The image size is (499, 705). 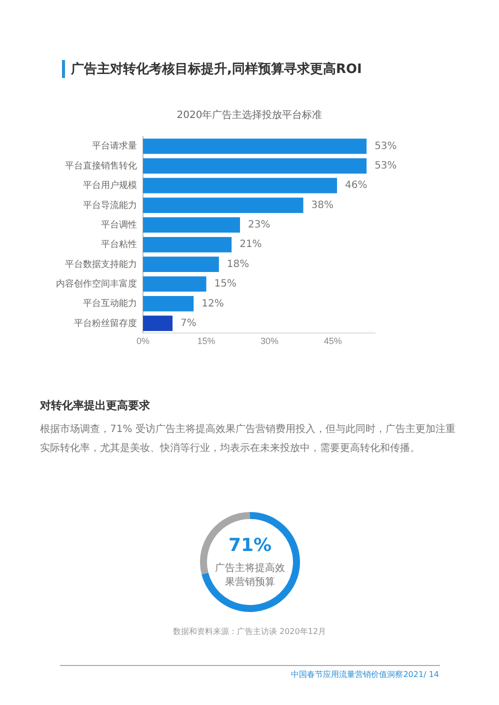 I want to click on data-label: 21%, so click(x=251, y=244).